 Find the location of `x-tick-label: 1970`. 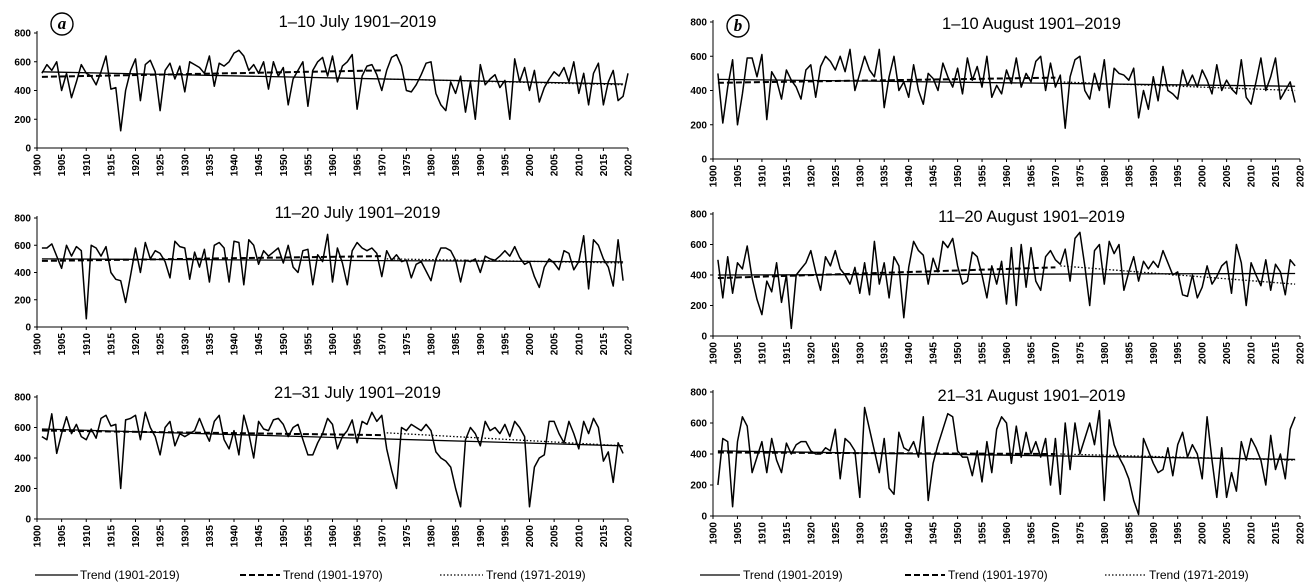

x-tick-label: 1970 is located at coordinates (1056, 533).